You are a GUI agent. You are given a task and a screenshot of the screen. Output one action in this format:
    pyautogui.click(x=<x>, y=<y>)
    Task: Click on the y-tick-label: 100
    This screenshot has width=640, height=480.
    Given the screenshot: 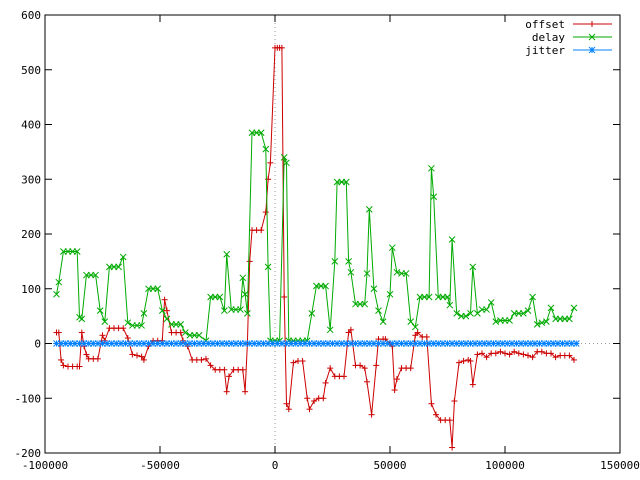 What is the action you would take?
    pyautogui.click(x=31, y=289)
    